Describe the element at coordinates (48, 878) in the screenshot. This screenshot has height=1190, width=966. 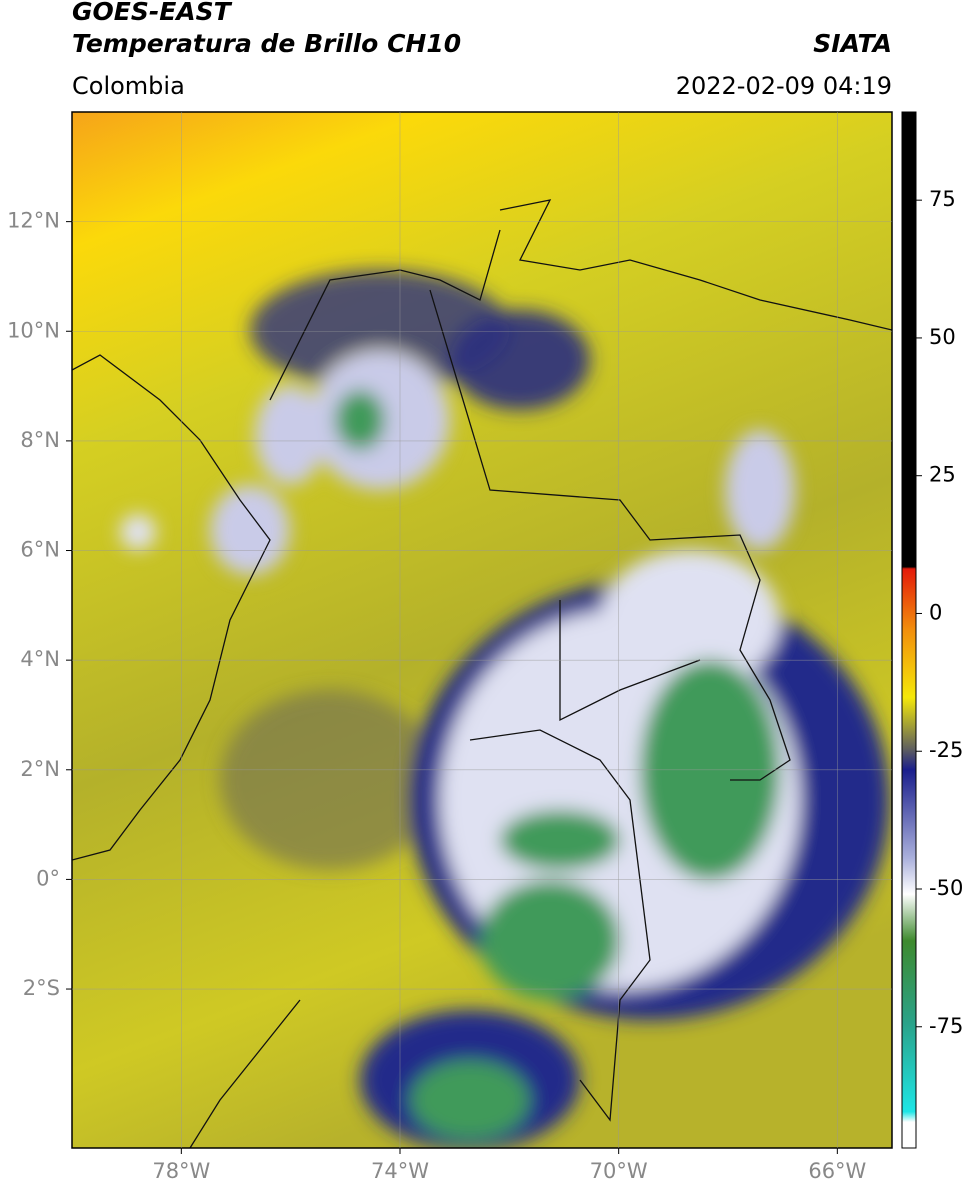
I see `y-tick-label: 0°` at that location.